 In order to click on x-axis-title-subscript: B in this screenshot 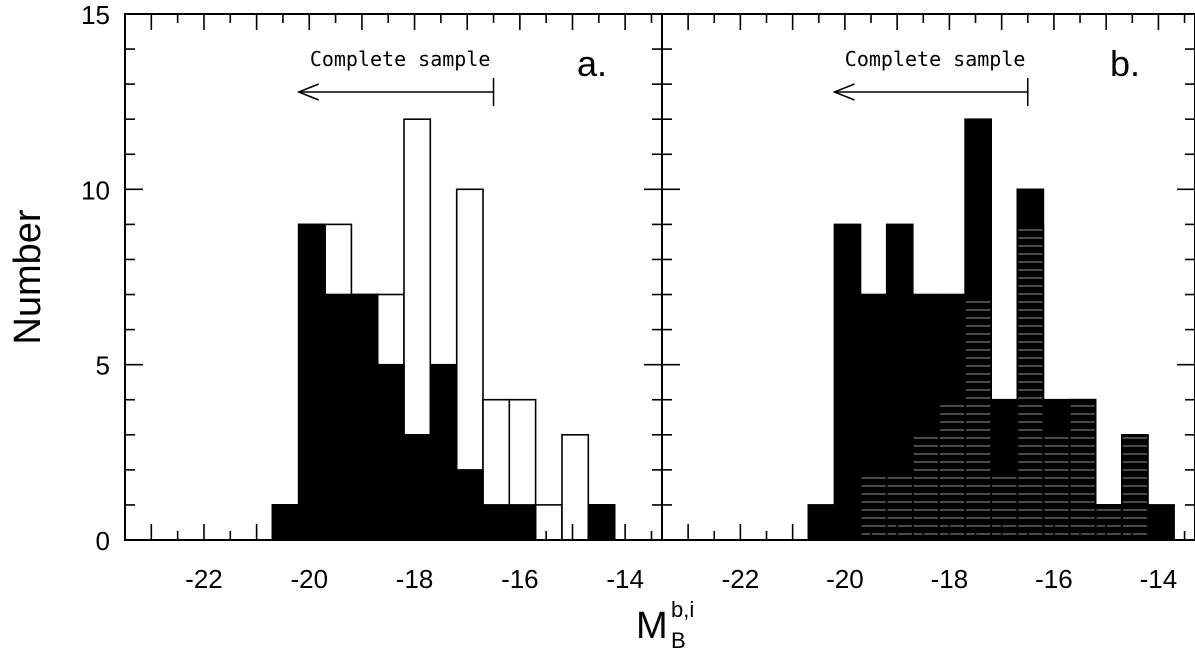, I will do `click(678, 640)`.